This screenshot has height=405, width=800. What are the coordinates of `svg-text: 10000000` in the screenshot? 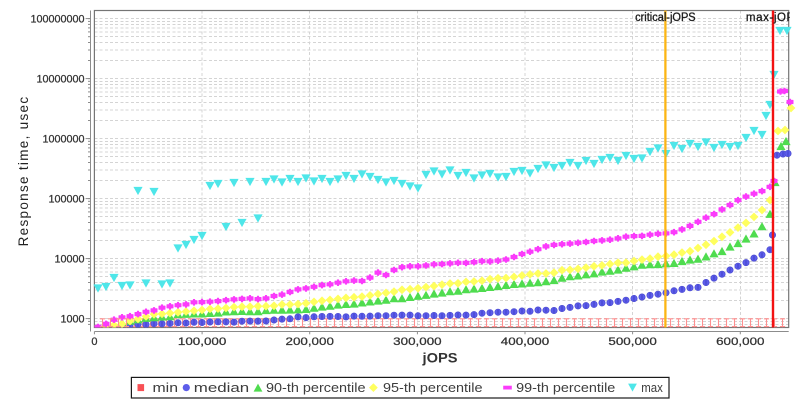 It's located at (60, 79).